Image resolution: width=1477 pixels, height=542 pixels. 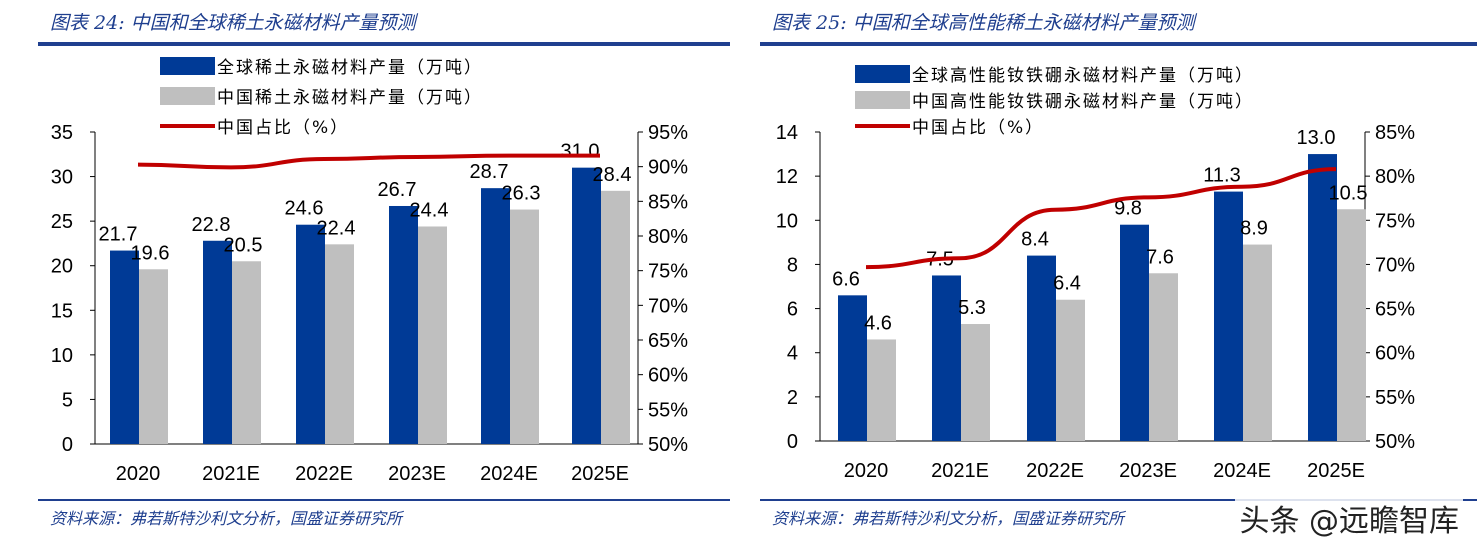 I want to click on data-label-global: 6.6, so click(x=846, y=279).